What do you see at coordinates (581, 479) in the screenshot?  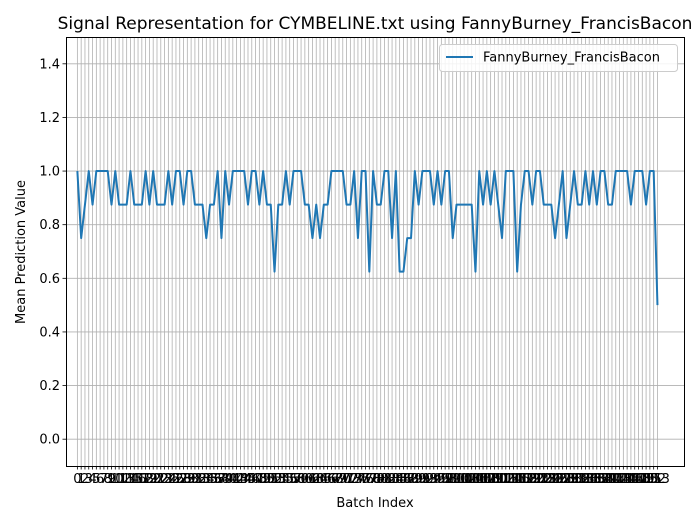 I see `x-tick-label: 133` at bounding box center [581, 479].